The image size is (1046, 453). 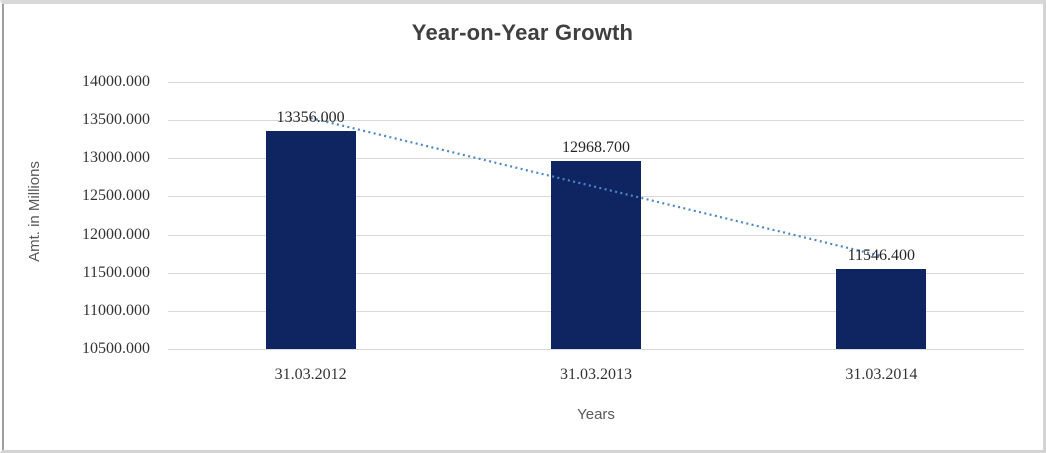 What do you see at coordinates (116, 196) in the screenshot?
I see `y-tick-label: 12500.000` at bounding box center [116, 196].